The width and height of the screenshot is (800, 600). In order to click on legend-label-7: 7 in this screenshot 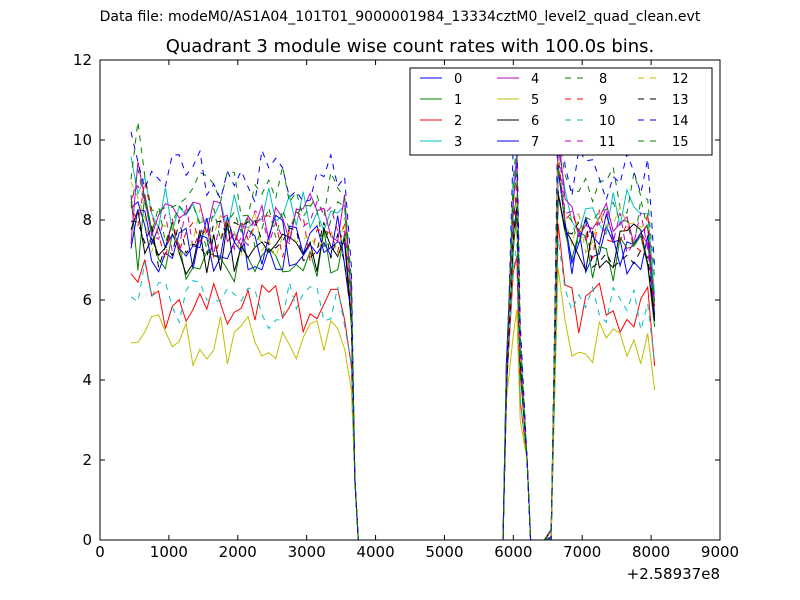, I will do `click(535, 142)`.